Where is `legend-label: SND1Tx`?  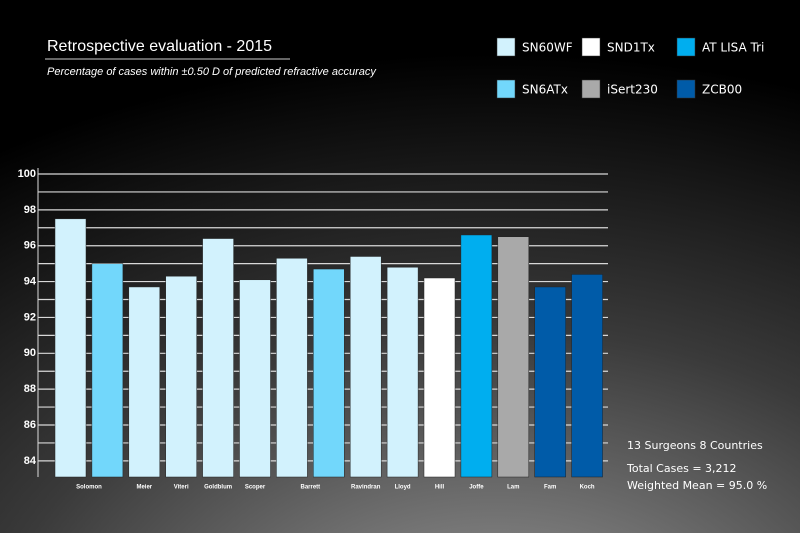 legend-label: SND1Tx is located at coordinates (631, 48).